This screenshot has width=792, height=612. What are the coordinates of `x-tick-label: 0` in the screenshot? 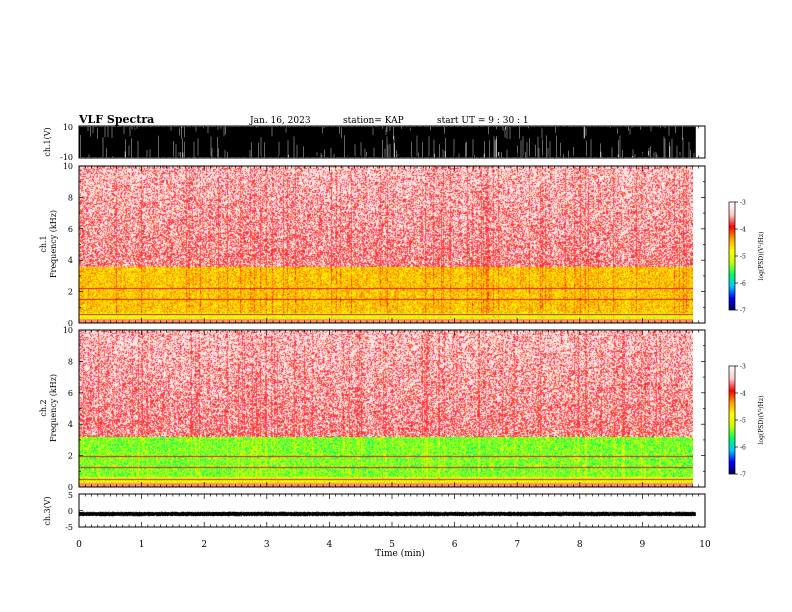 It's located at (79, 545).